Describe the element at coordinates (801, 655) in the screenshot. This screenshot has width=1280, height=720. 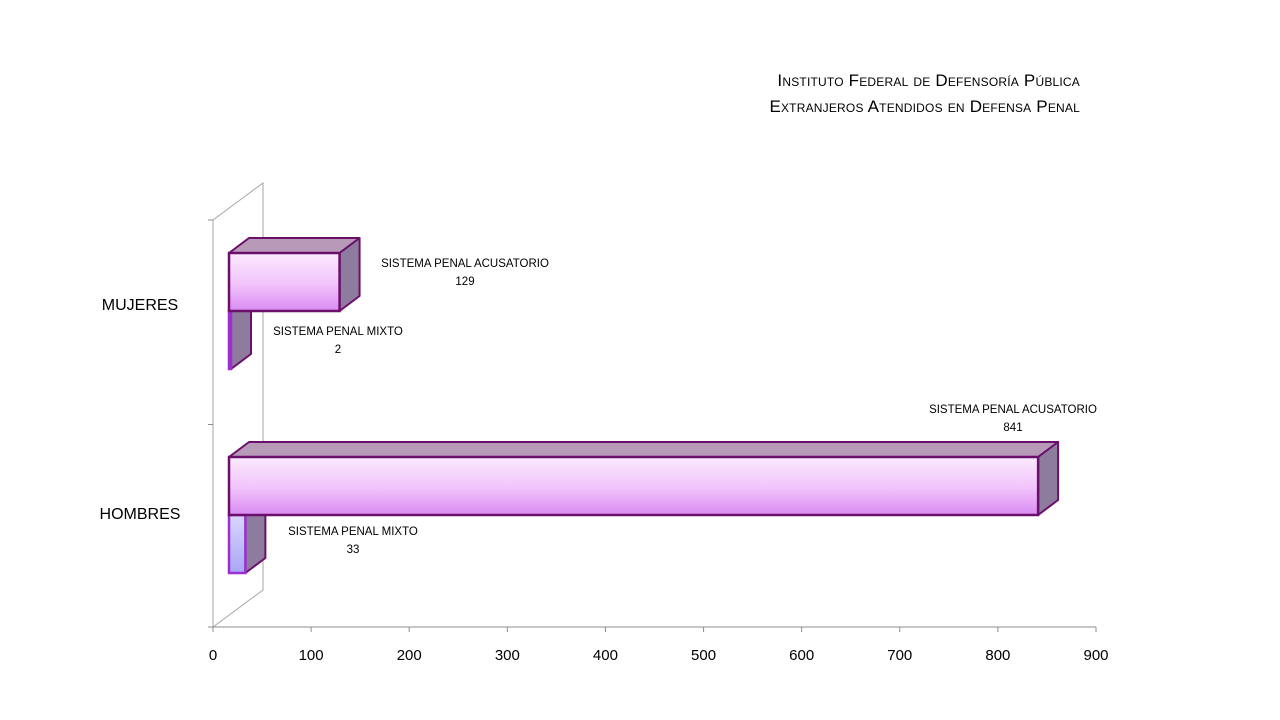
I see `x-tick-label: 600` at that location.